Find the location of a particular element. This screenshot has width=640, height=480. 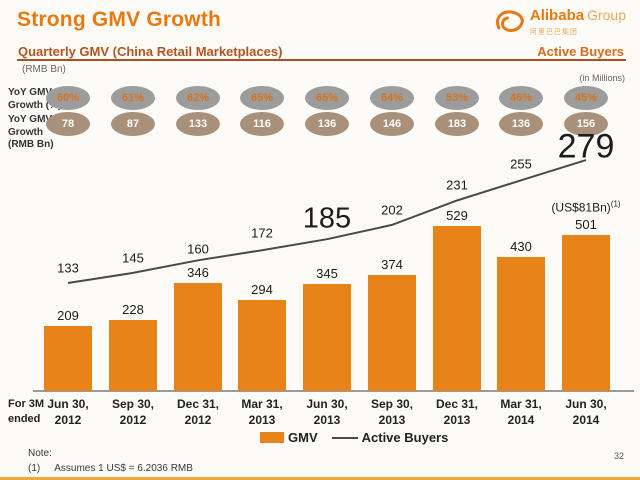

yoy-growth-oval: 87 is located at coordinates (133, 124).